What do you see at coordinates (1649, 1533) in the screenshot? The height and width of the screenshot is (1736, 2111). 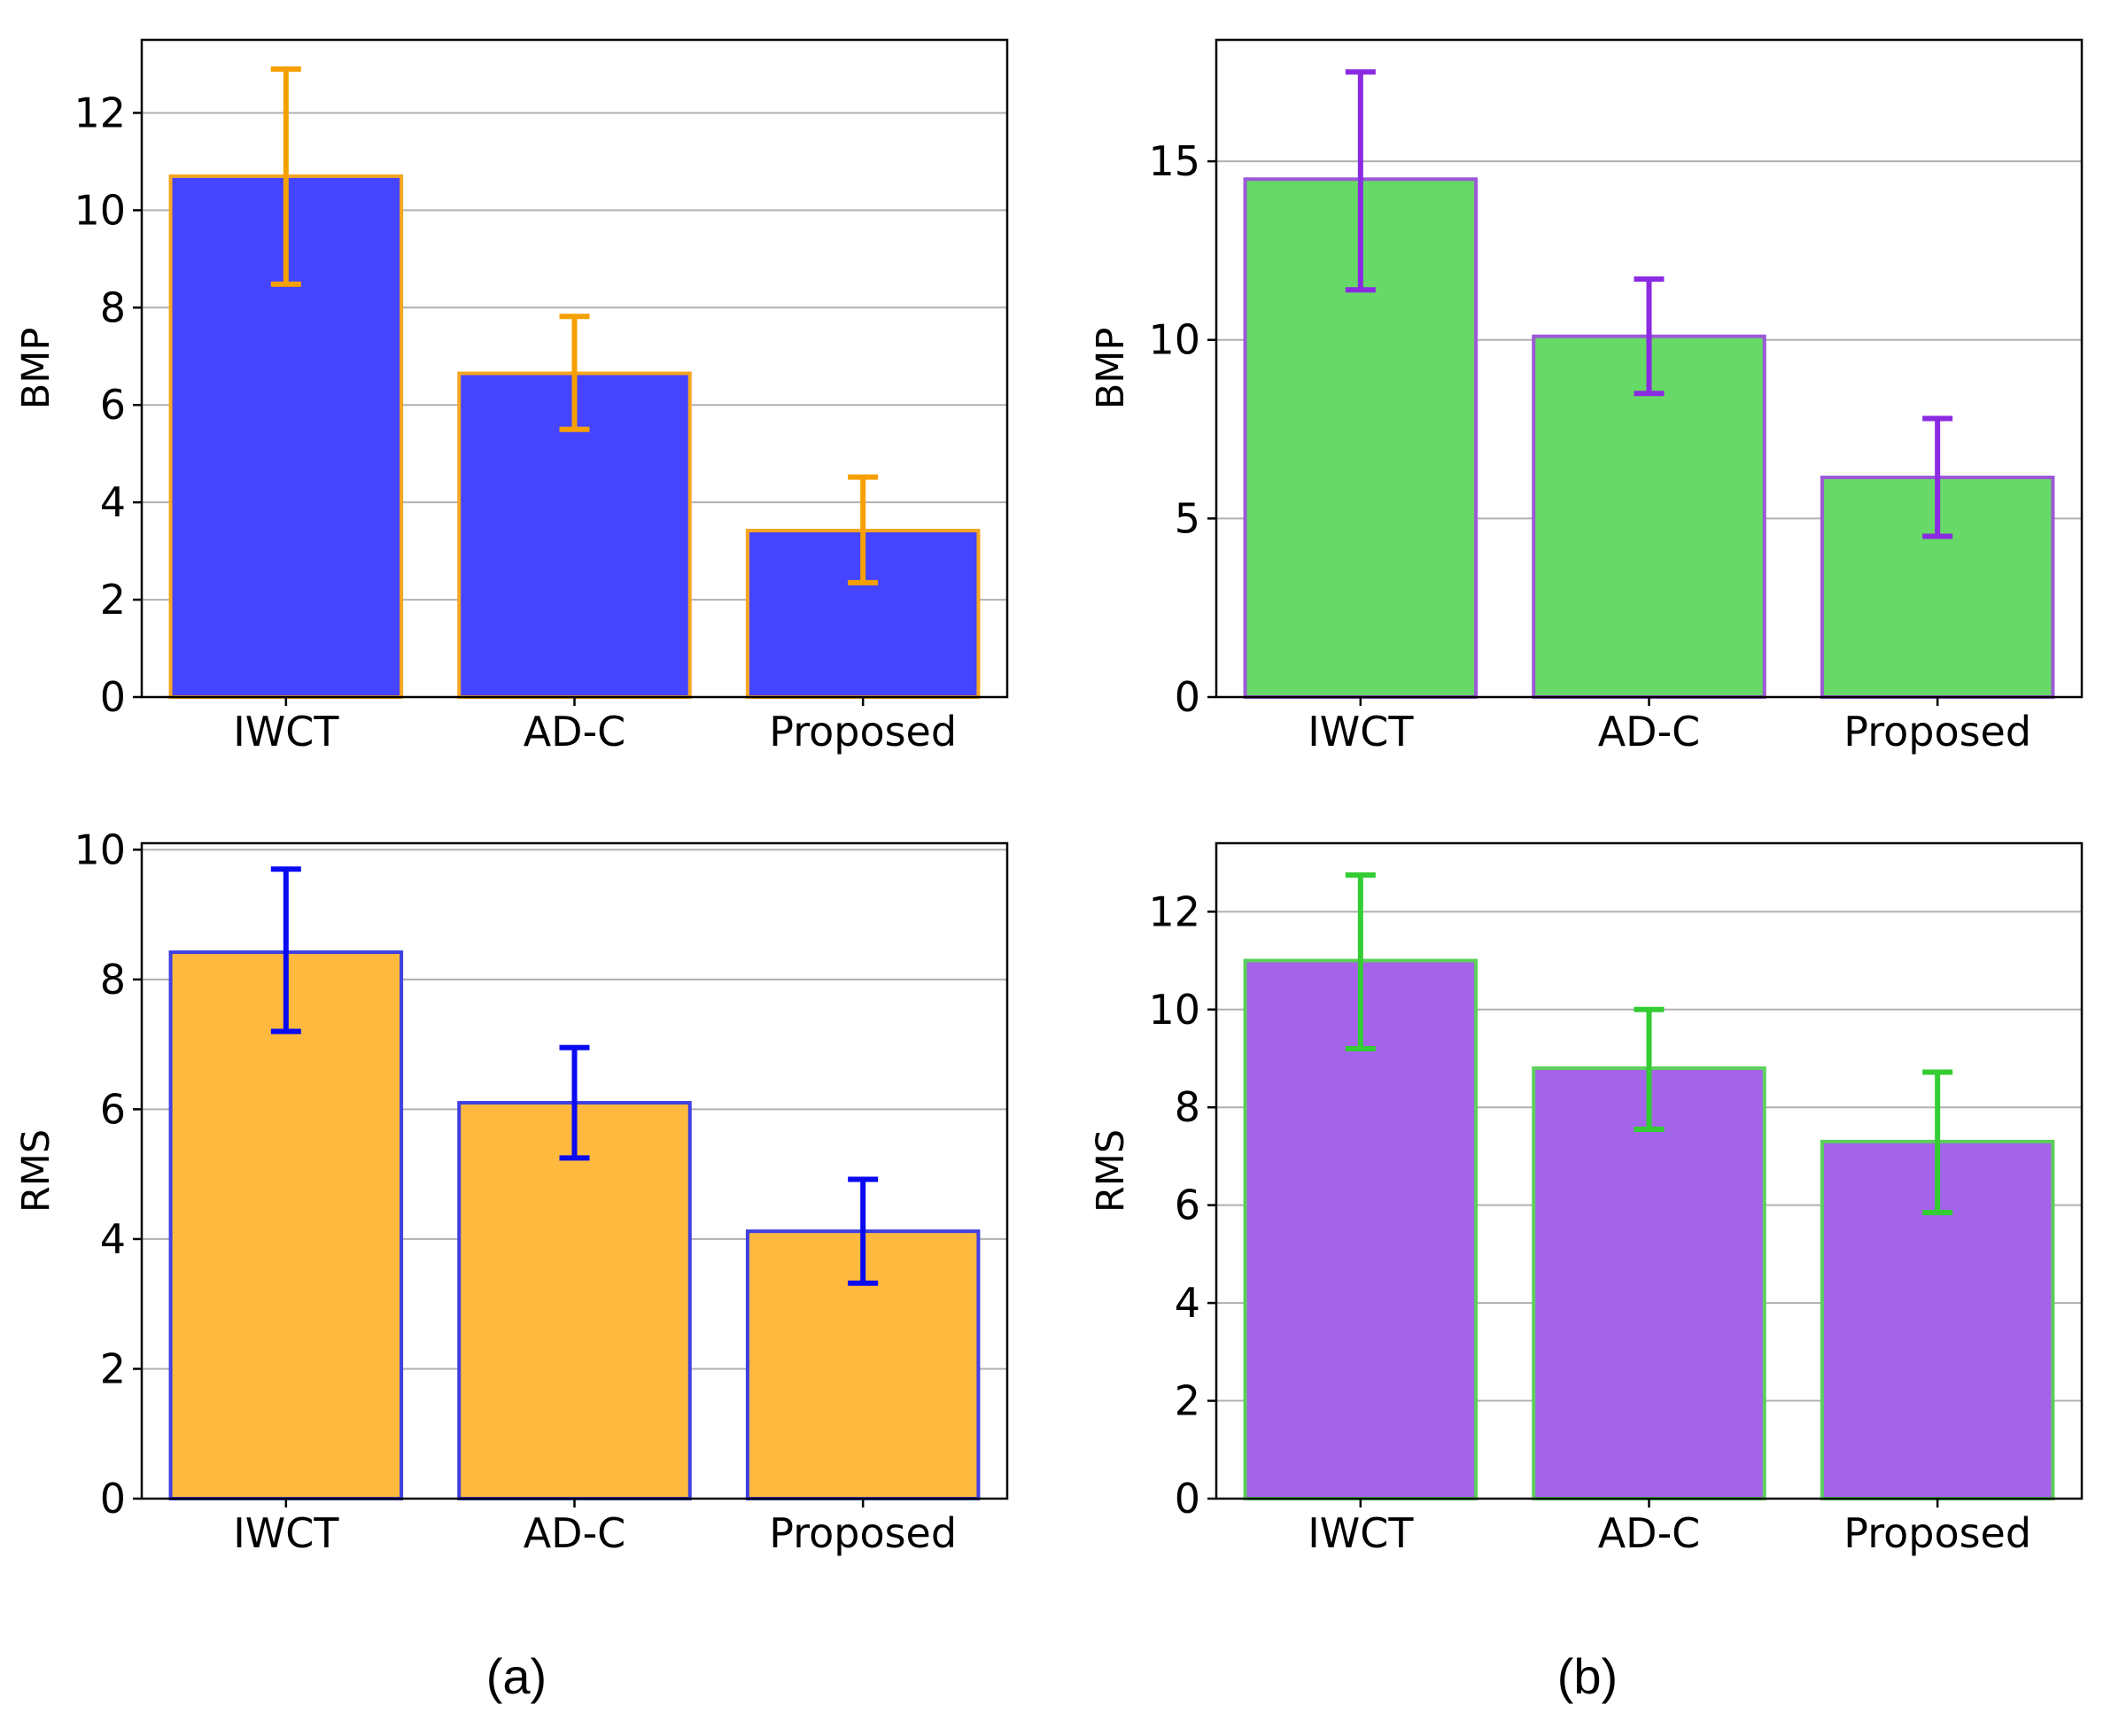 I see `x-tick-label-b-bottom-1: AD-C` at bounding box center [1649, 1533].